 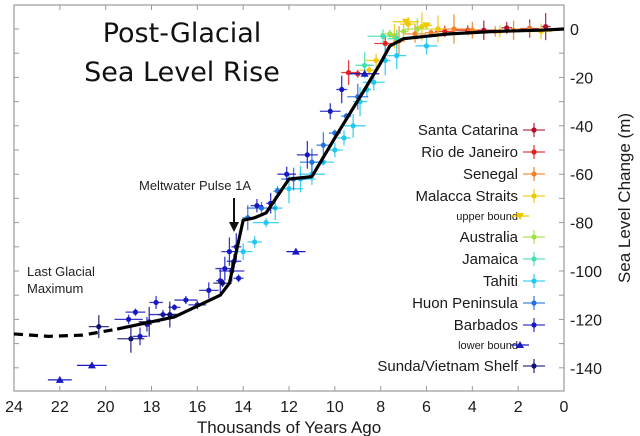 I want to click on legend-label: Australia, so click(x=489, y=237).